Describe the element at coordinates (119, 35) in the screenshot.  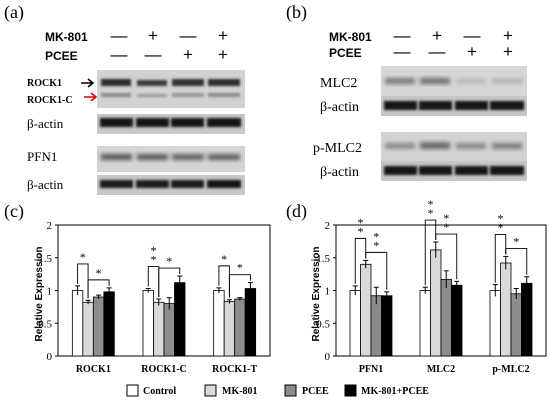
I see `sign-a-0-0: —` at that location.